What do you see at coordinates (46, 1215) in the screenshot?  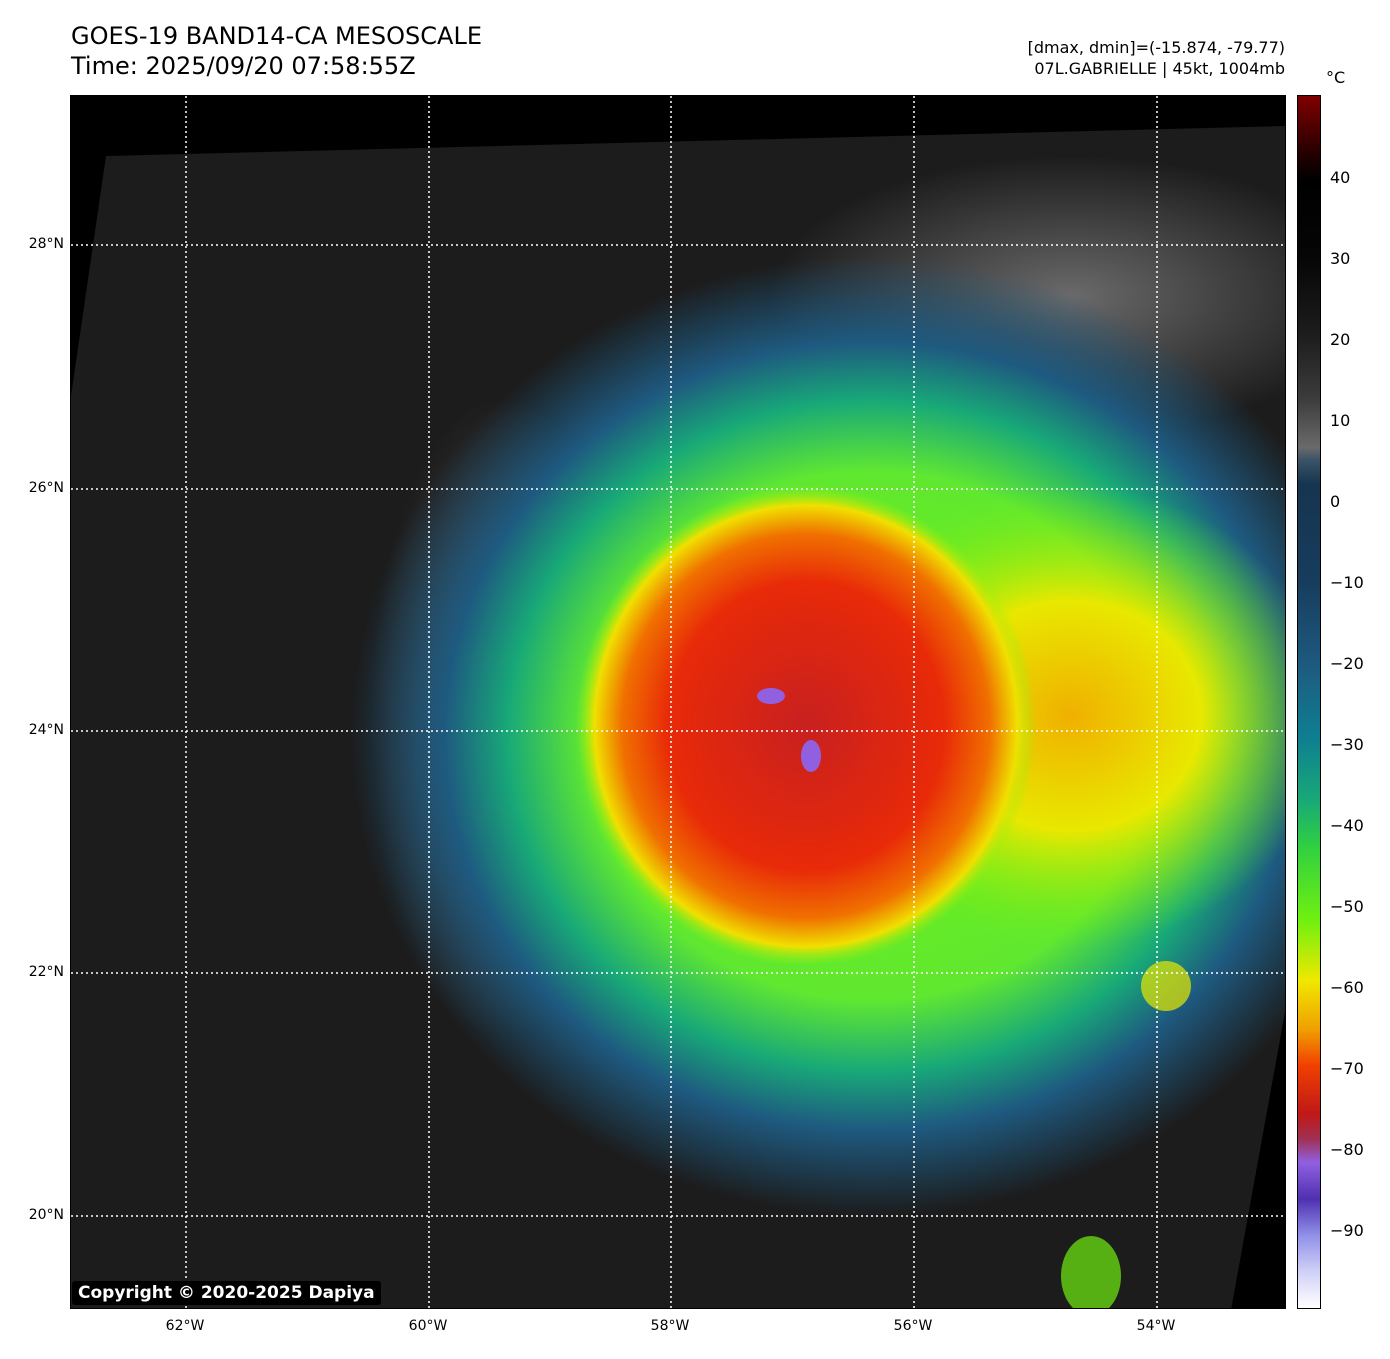 I see `lat-label: 20°N` at bounding box center [46, 1215].